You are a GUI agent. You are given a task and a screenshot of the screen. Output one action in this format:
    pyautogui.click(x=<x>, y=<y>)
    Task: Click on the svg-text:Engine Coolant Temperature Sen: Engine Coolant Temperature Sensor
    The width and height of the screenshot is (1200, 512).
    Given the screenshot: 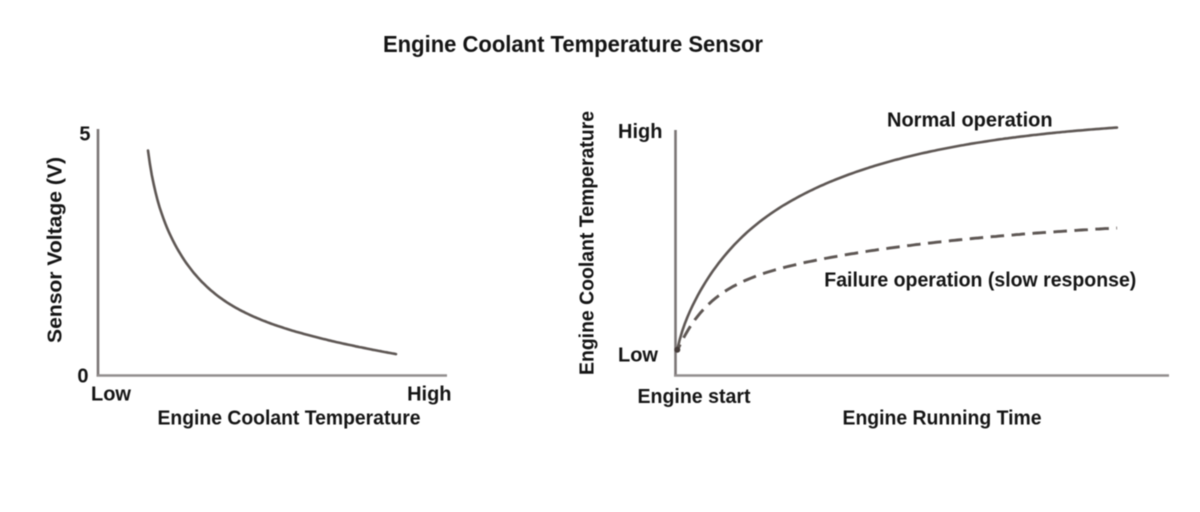 What is the action you would take?
    pyautogui.click(x=573, y=44)
    